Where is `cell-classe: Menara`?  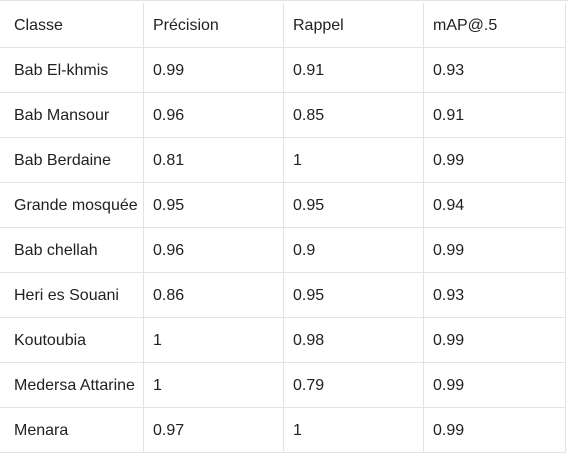 cell-classe: Menara is located at coordinates (72, 430).